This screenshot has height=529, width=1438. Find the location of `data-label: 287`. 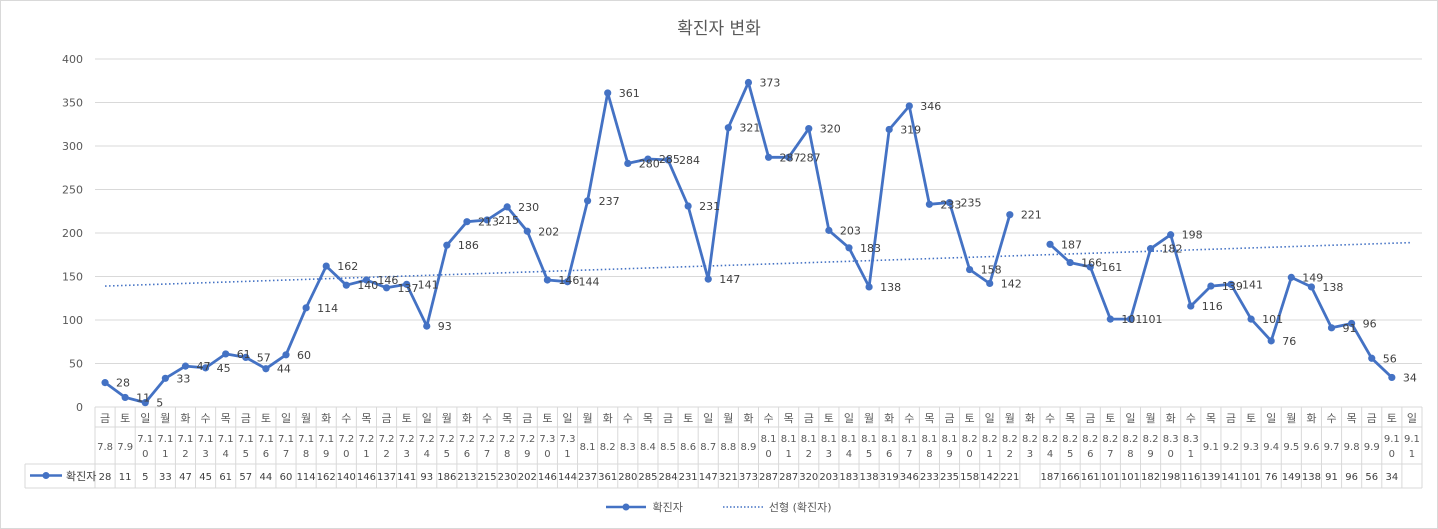

data-label: 287 is located at coordinates (810, 157).